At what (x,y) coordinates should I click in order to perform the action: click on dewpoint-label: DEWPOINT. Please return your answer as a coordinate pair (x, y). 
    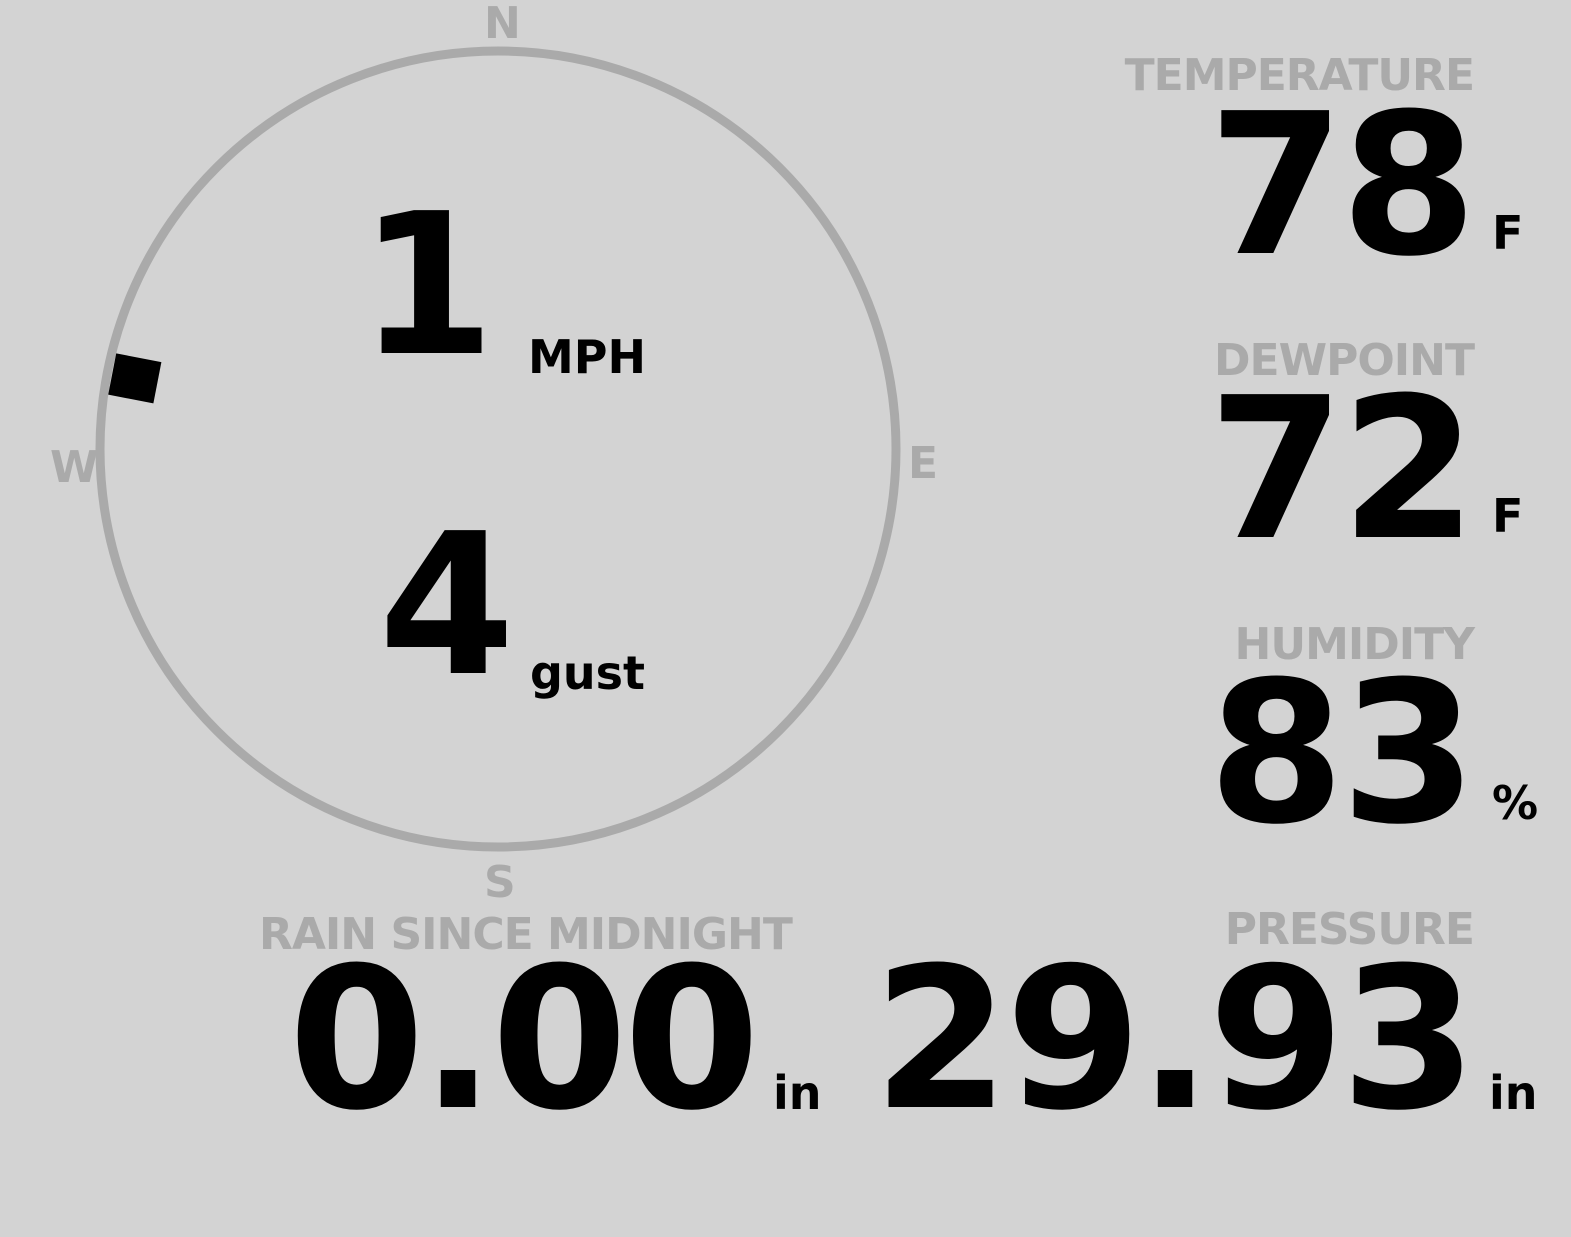
    Looking at the image, I should click on (1344, 360).